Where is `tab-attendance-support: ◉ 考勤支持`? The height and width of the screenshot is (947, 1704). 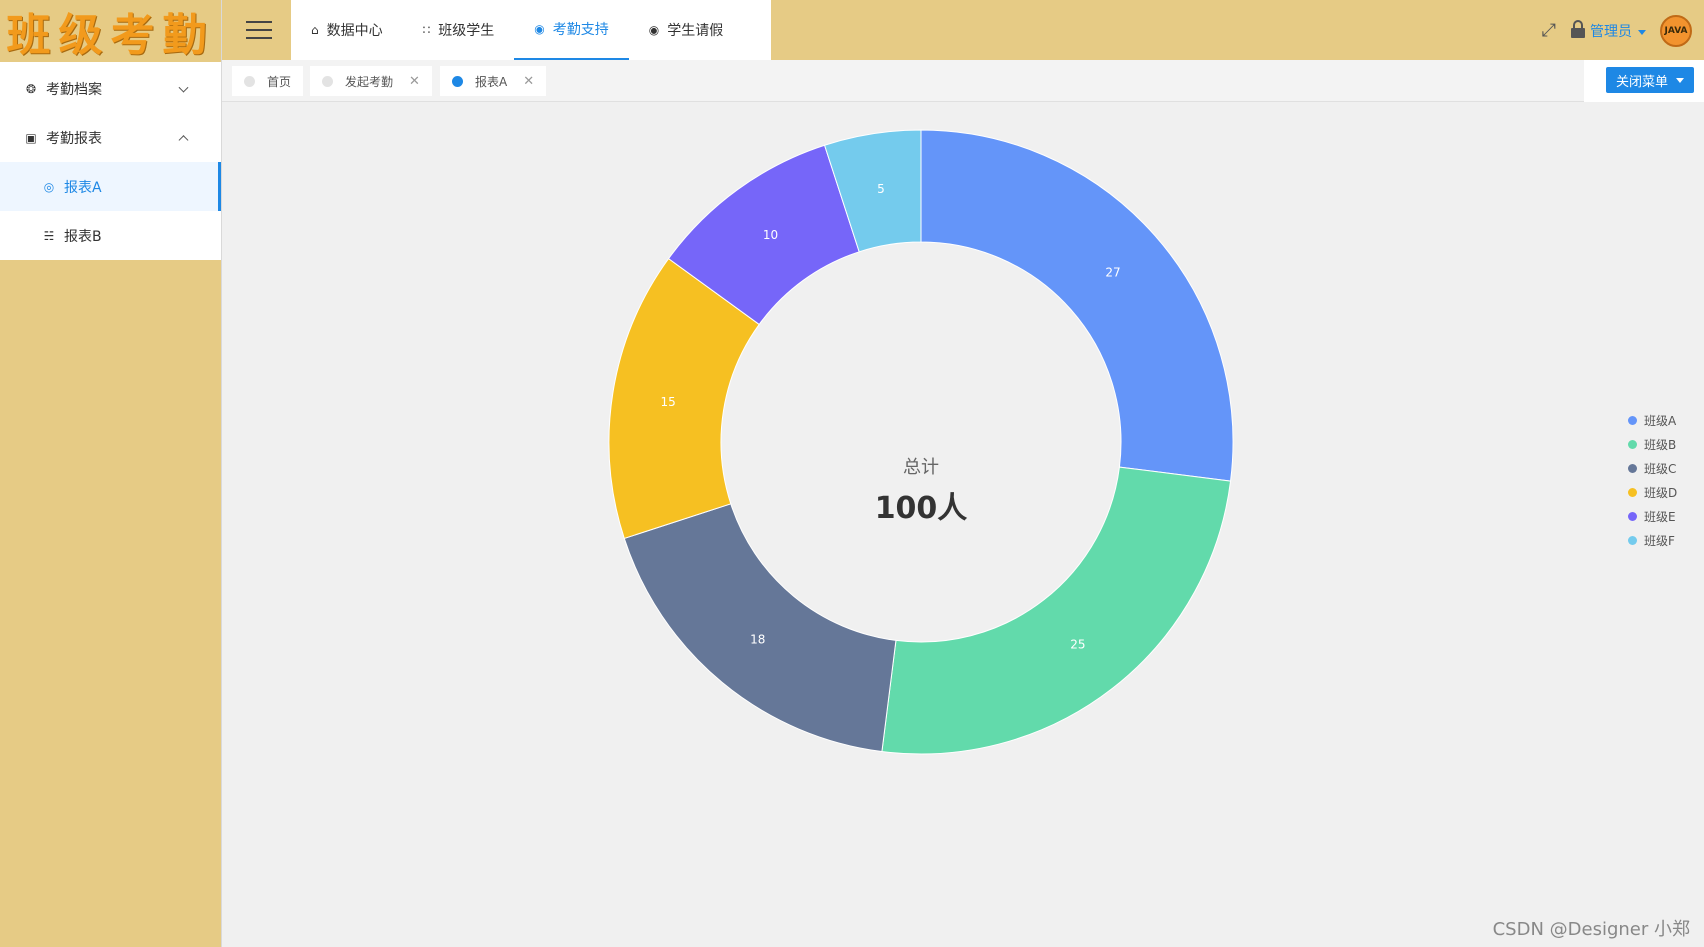
tab-attendance-support: ◉ 考勤支持 is located at coordinates (571, 30).